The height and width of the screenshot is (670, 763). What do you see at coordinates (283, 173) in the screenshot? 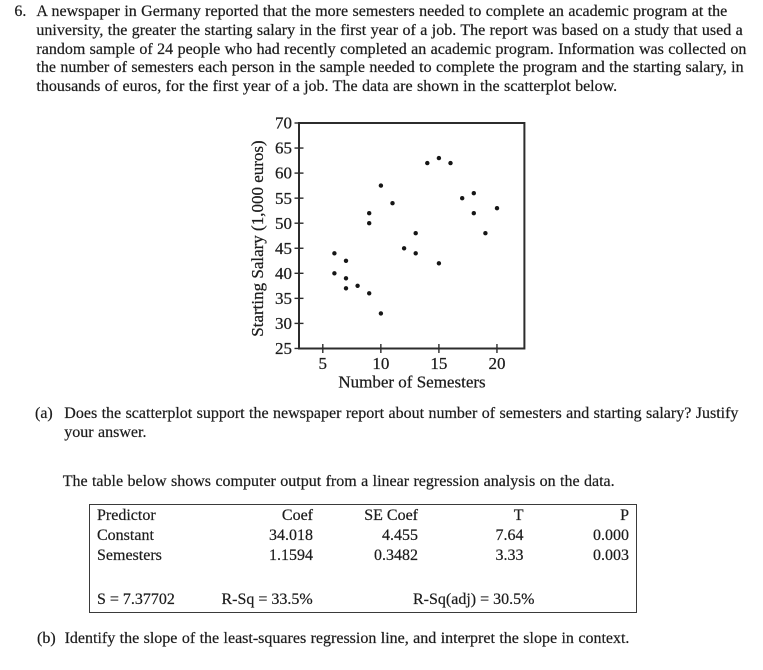
I see `svg-text: 60` at bounding box center [283, 173].